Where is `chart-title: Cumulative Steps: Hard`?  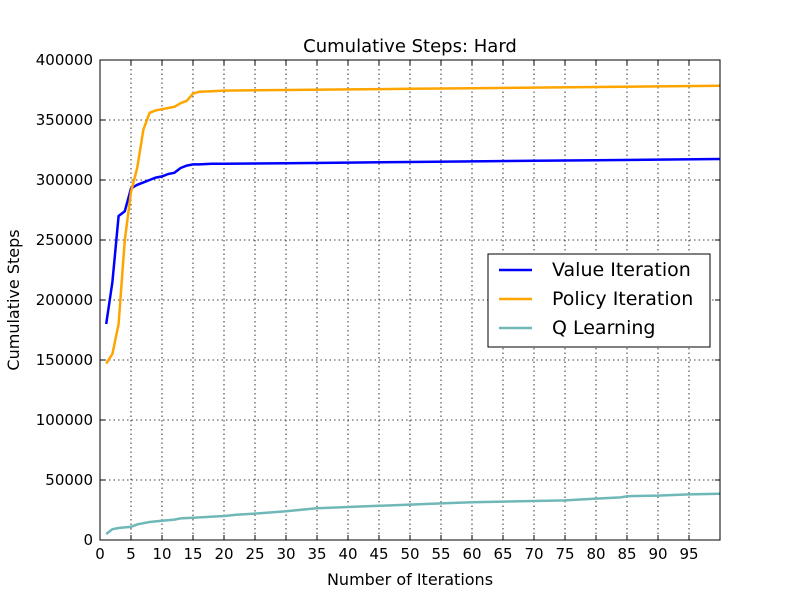
chart-title: Cumulative Steps: Hard is located at coordinates (410, 46).